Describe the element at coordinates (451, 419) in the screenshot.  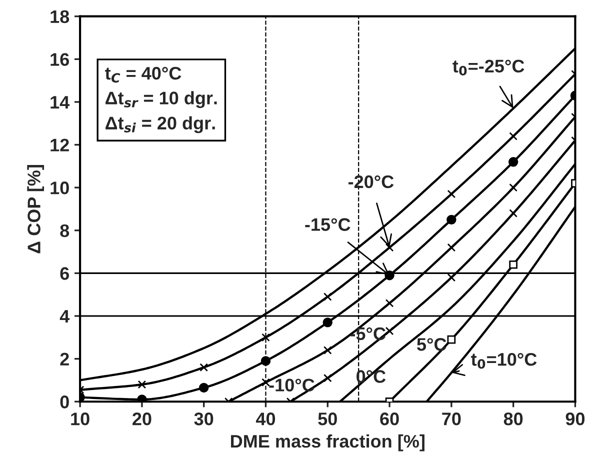
I see `x-tick-label: 70` at that location.